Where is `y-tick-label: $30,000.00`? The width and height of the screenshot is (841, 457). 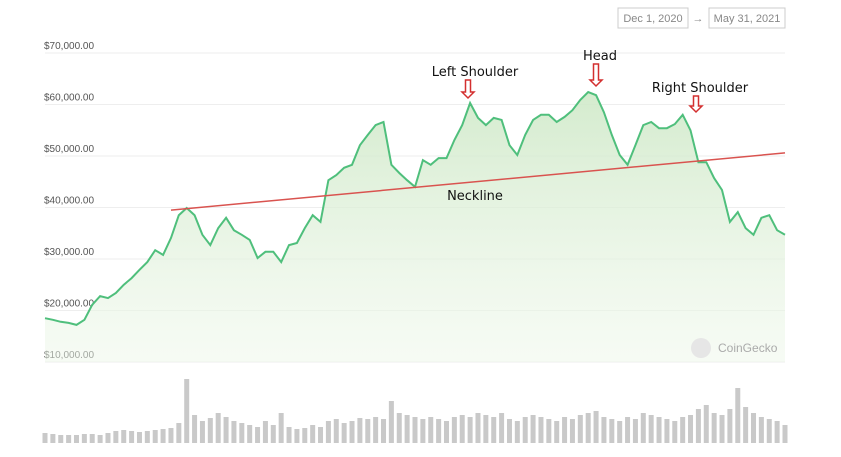 y-tick-label: $30,000.00 is located at coordinates (69, 252).